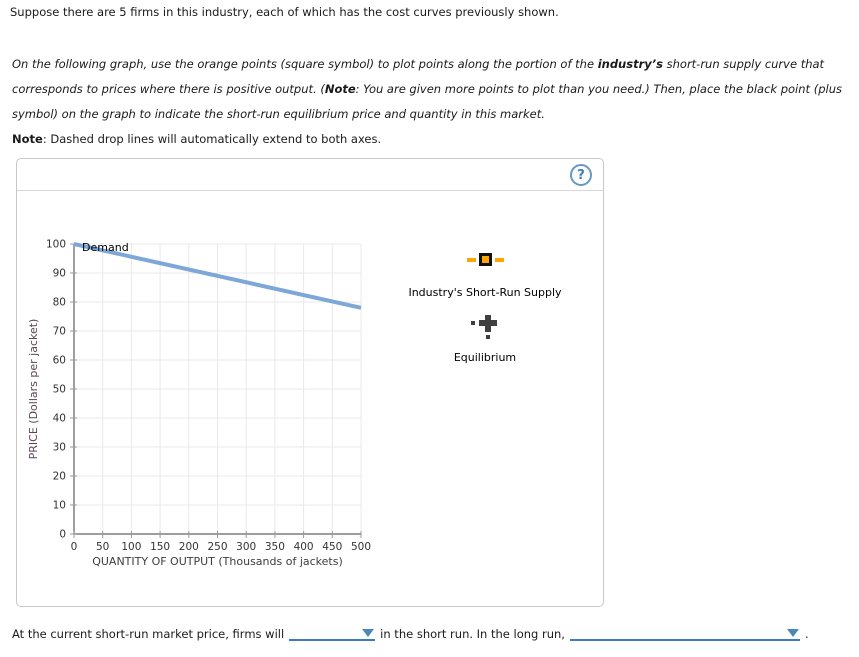 The height and width of the screenshot is (657, 859). Describe the element at coordinates (217, 276) in the screenshot. I see `demand-curve` at that location.